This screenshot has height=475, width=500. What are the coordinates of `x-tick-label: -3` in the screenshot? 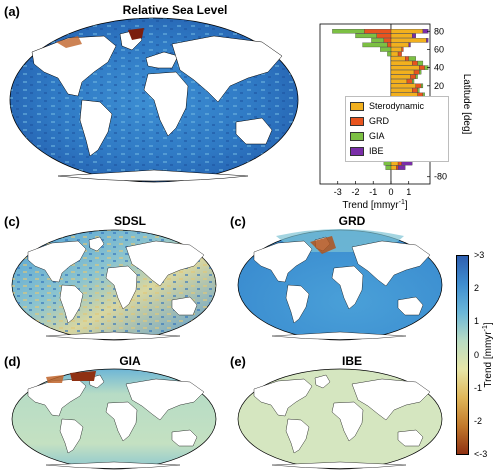 It's located at (338, 192).